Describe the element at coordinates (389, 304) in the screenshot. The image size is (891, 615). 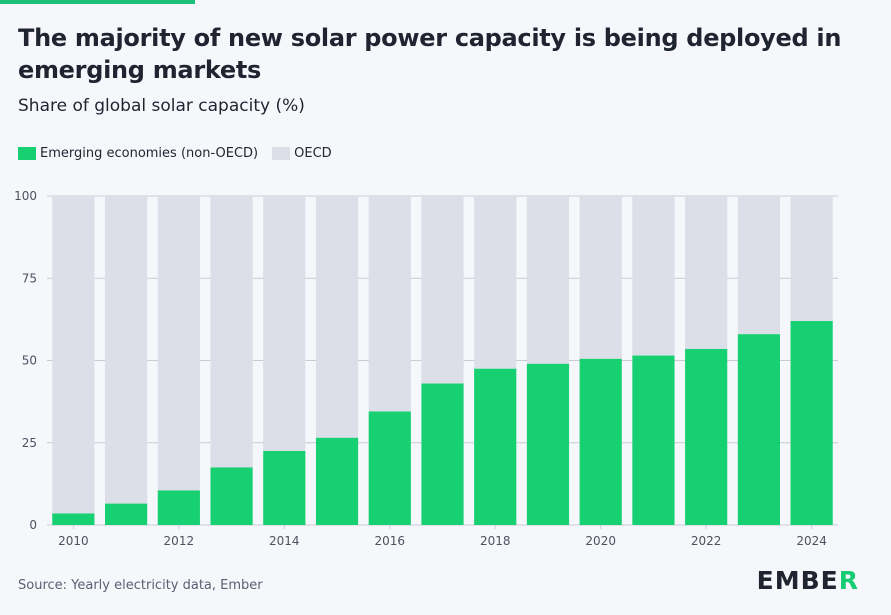
I see `bar-oecd-2016` at that location.